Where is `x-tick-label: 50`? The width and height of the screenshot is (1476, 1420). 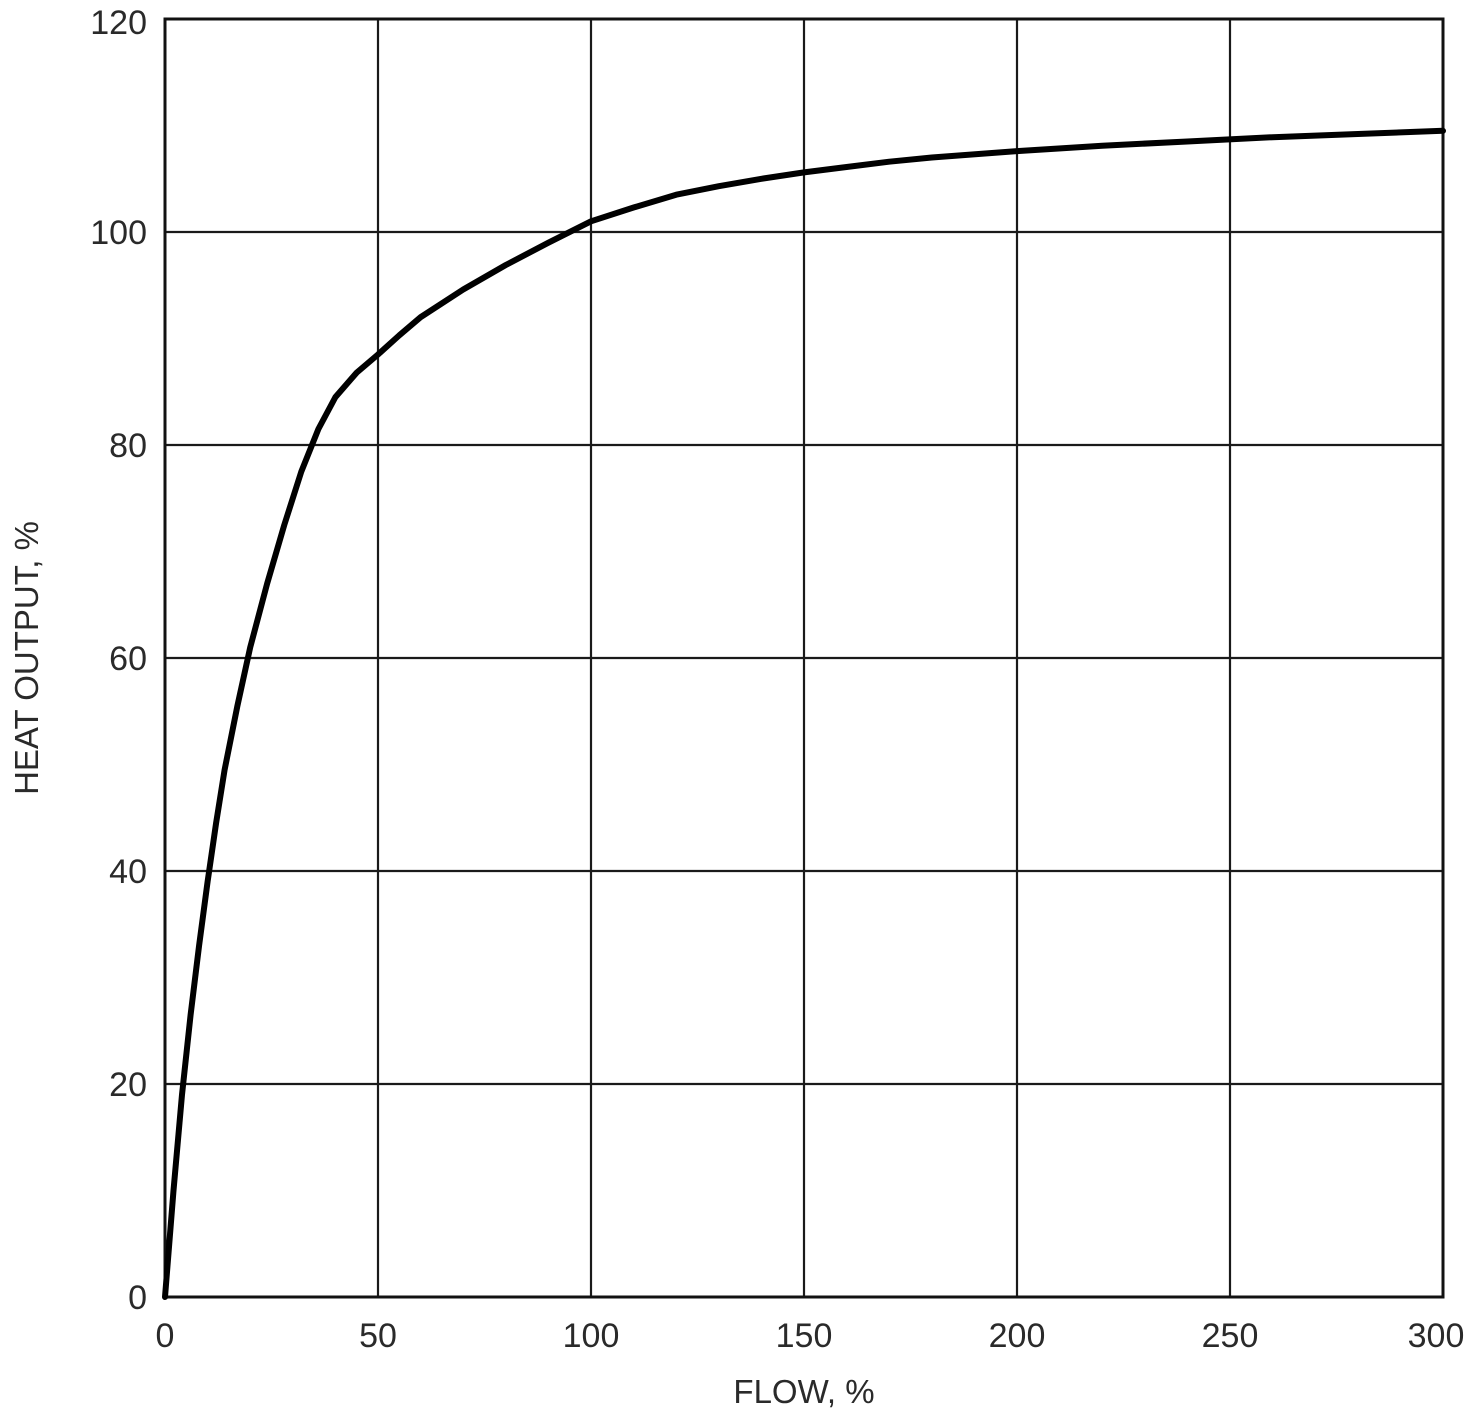
x-tick-label: 50 is located at coordinates (378, 1336).